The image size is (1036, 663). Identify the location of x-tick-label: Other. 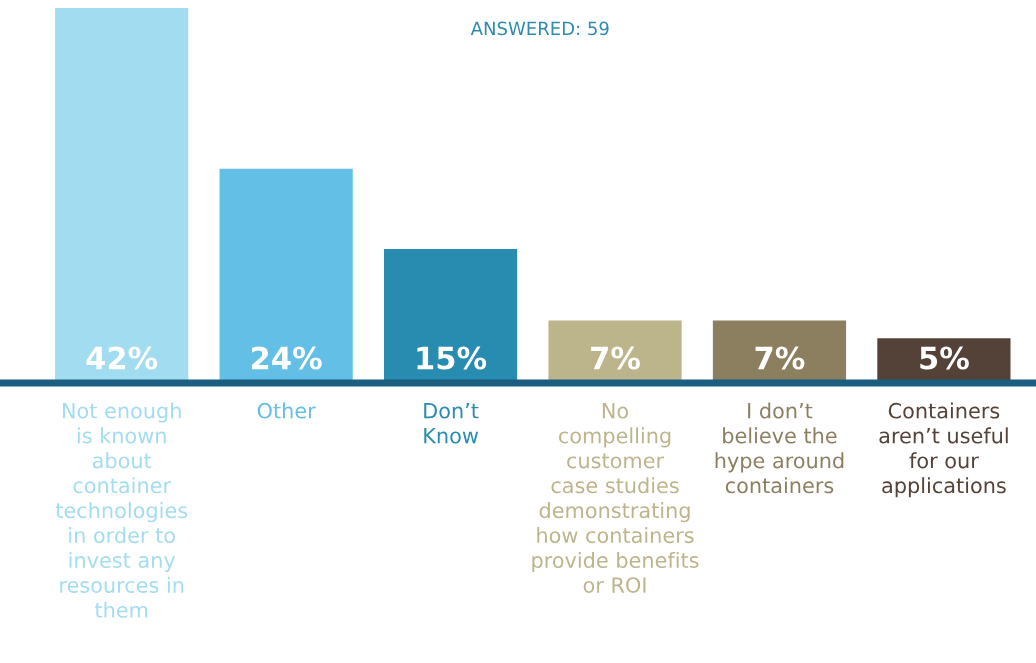
(286, 410).